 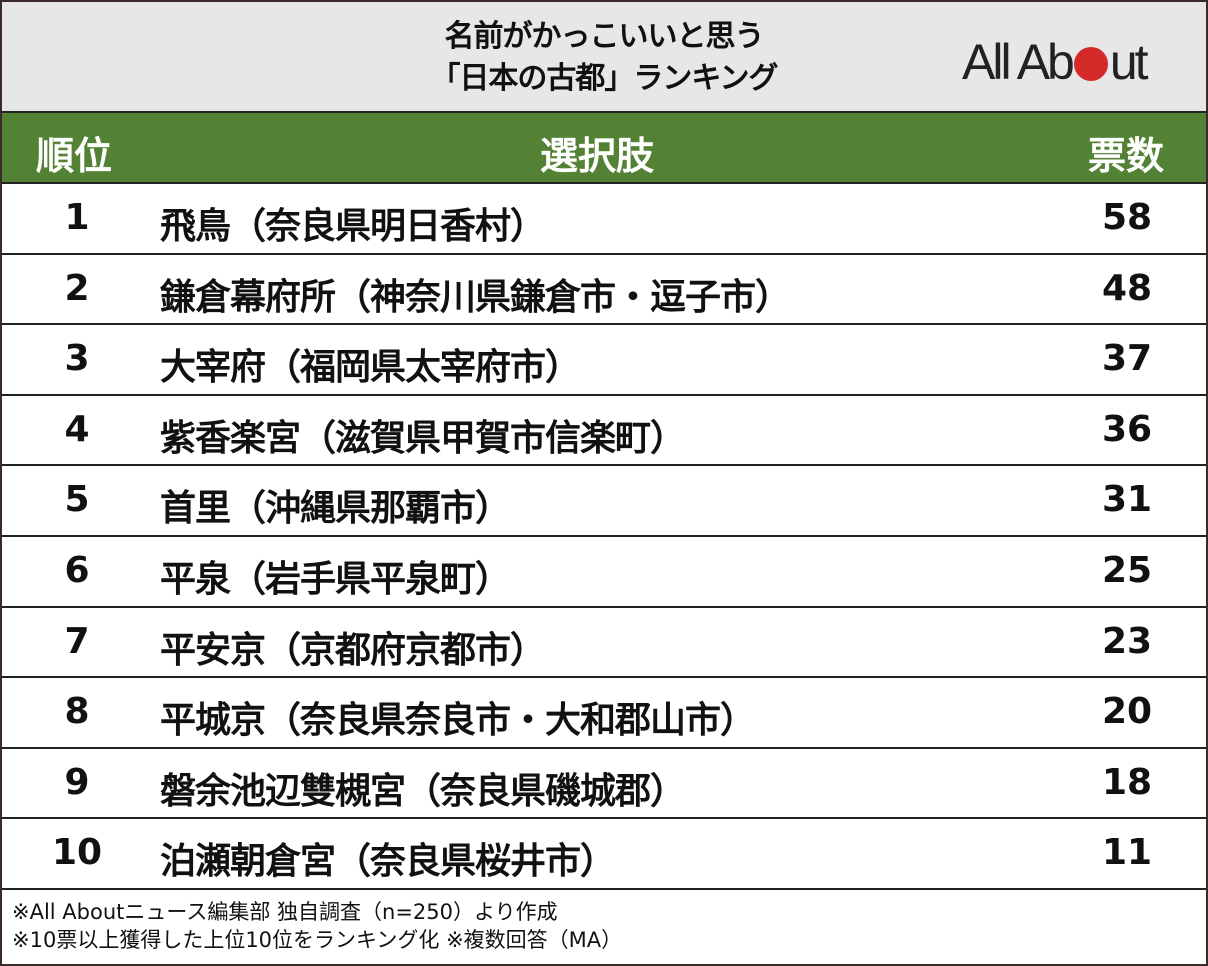 What do you see at coordinates (423, 438) in the screenshot?
I see `choice-cell: 紫香楽宮（滋賀県甲賀市信楽町）` at bounding box center [423, 438].